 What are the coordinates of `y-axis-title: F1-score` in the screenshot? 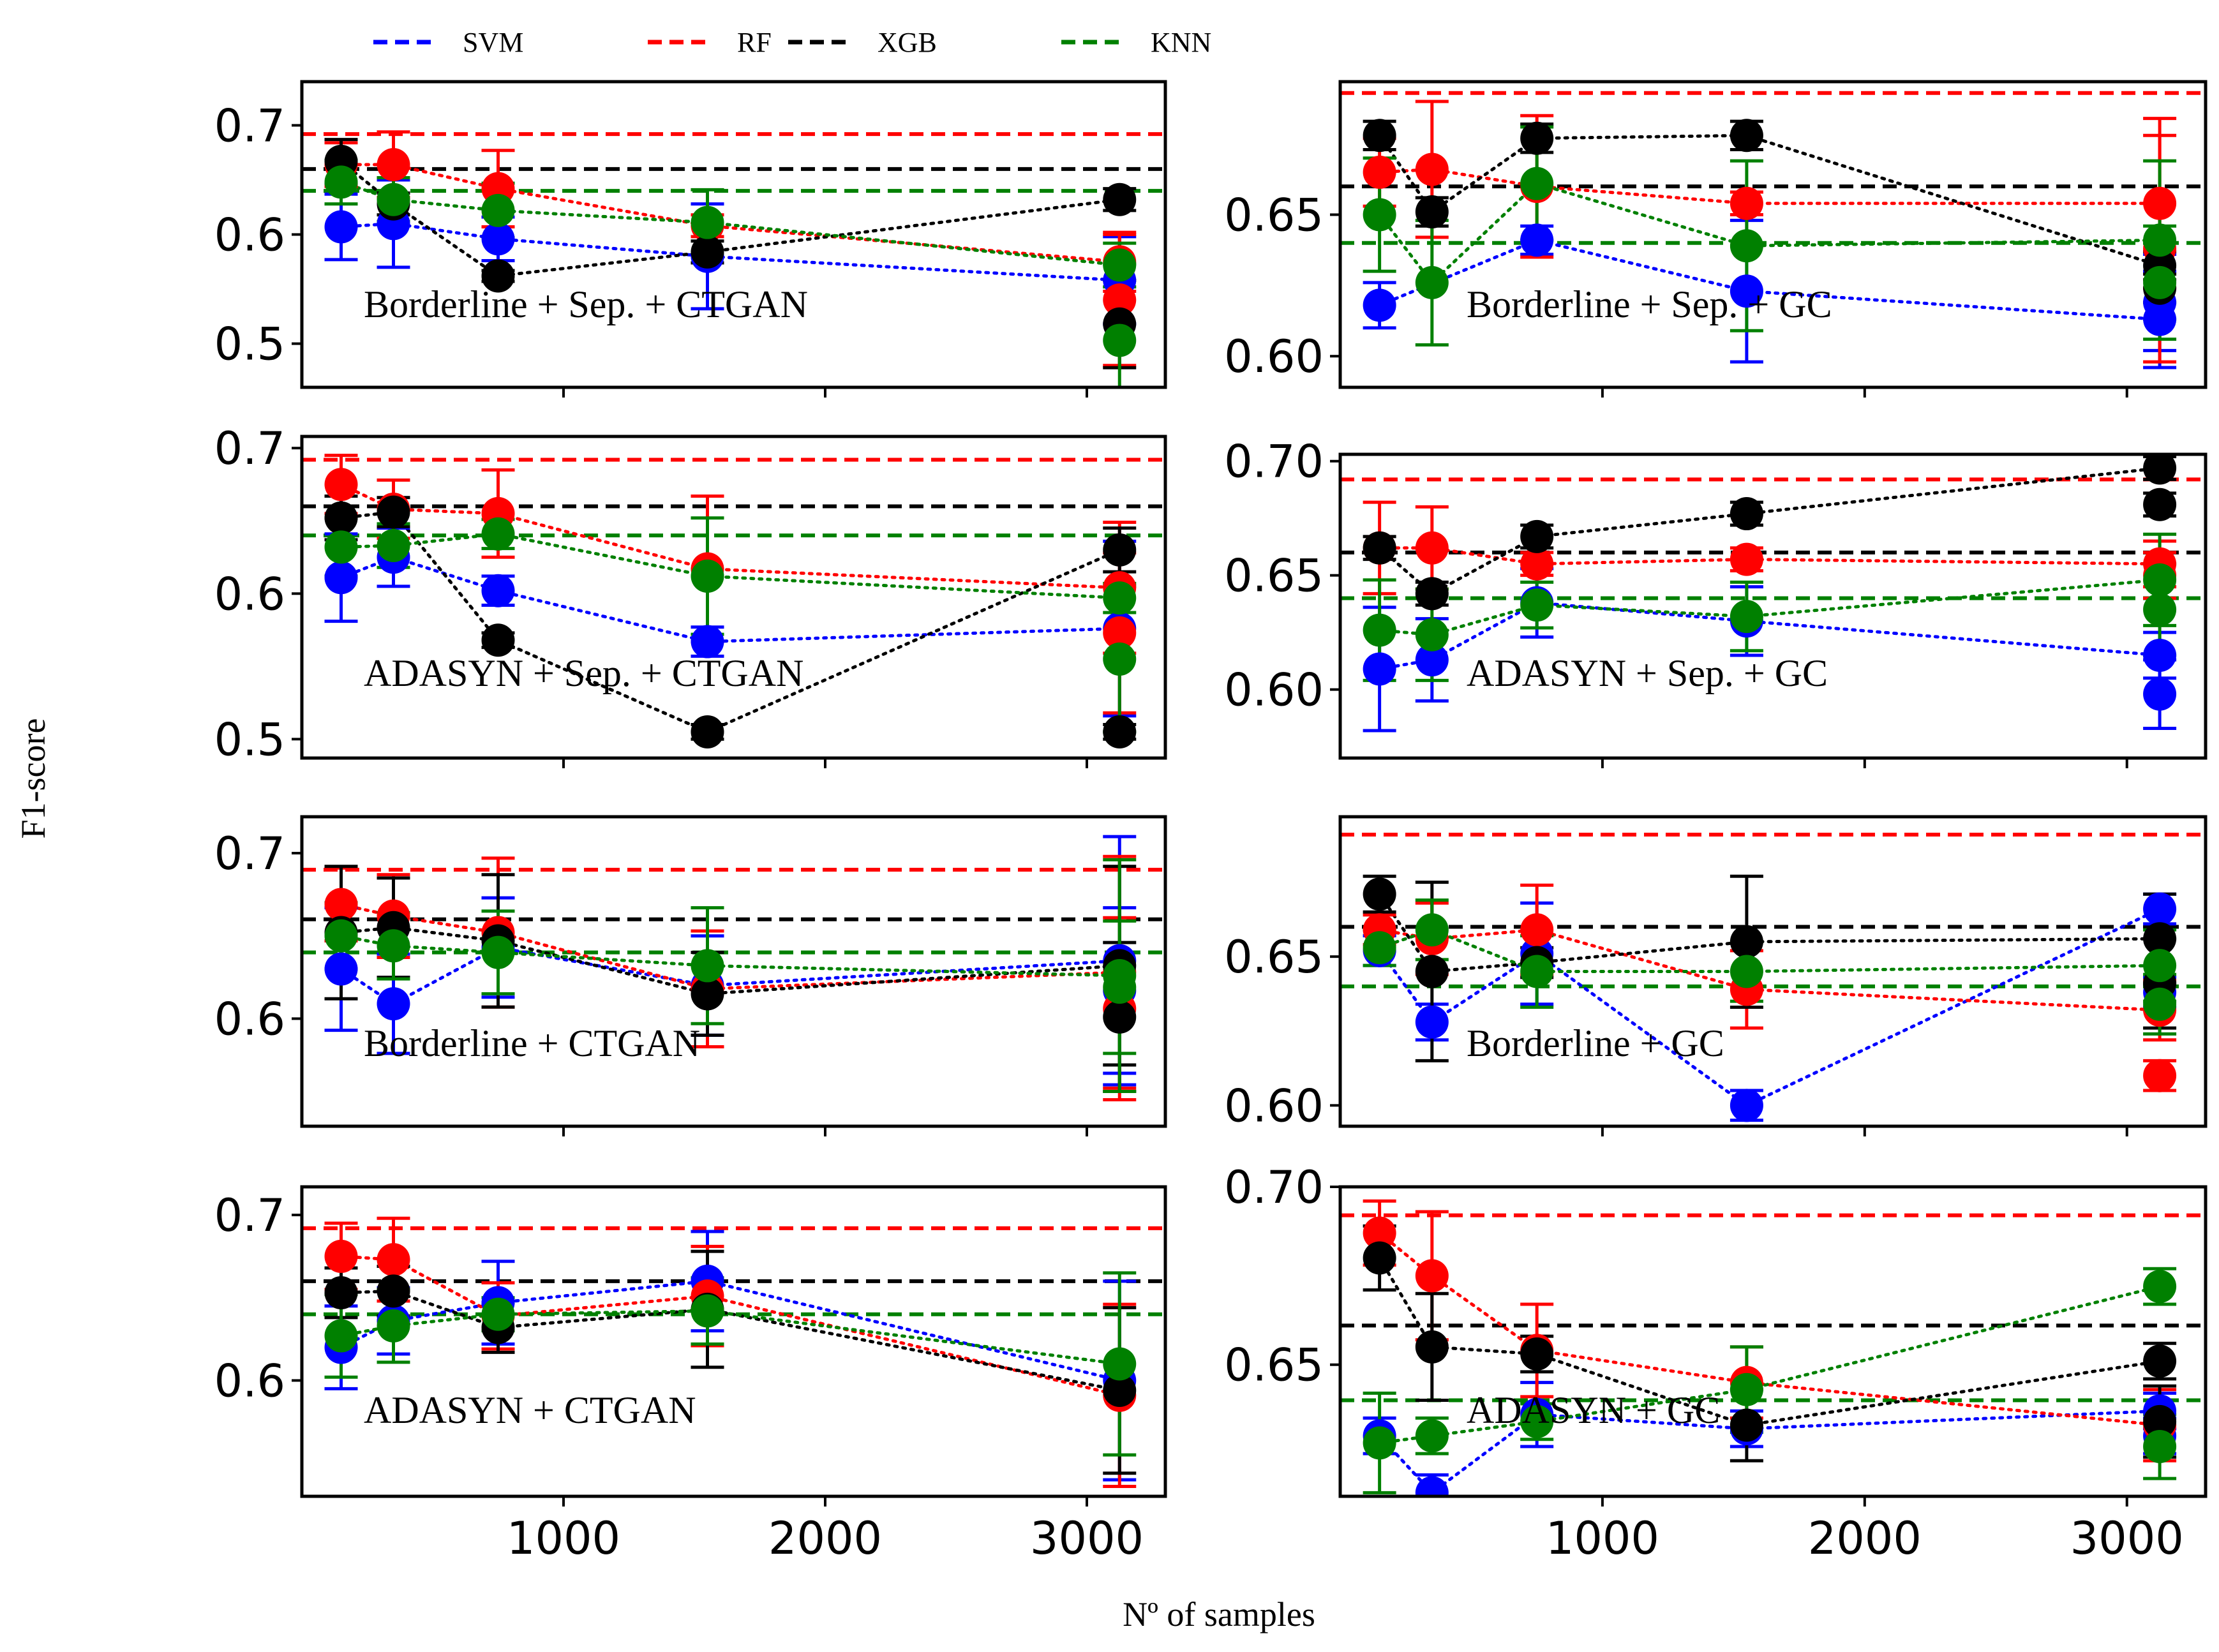 It's located at (33, 778).